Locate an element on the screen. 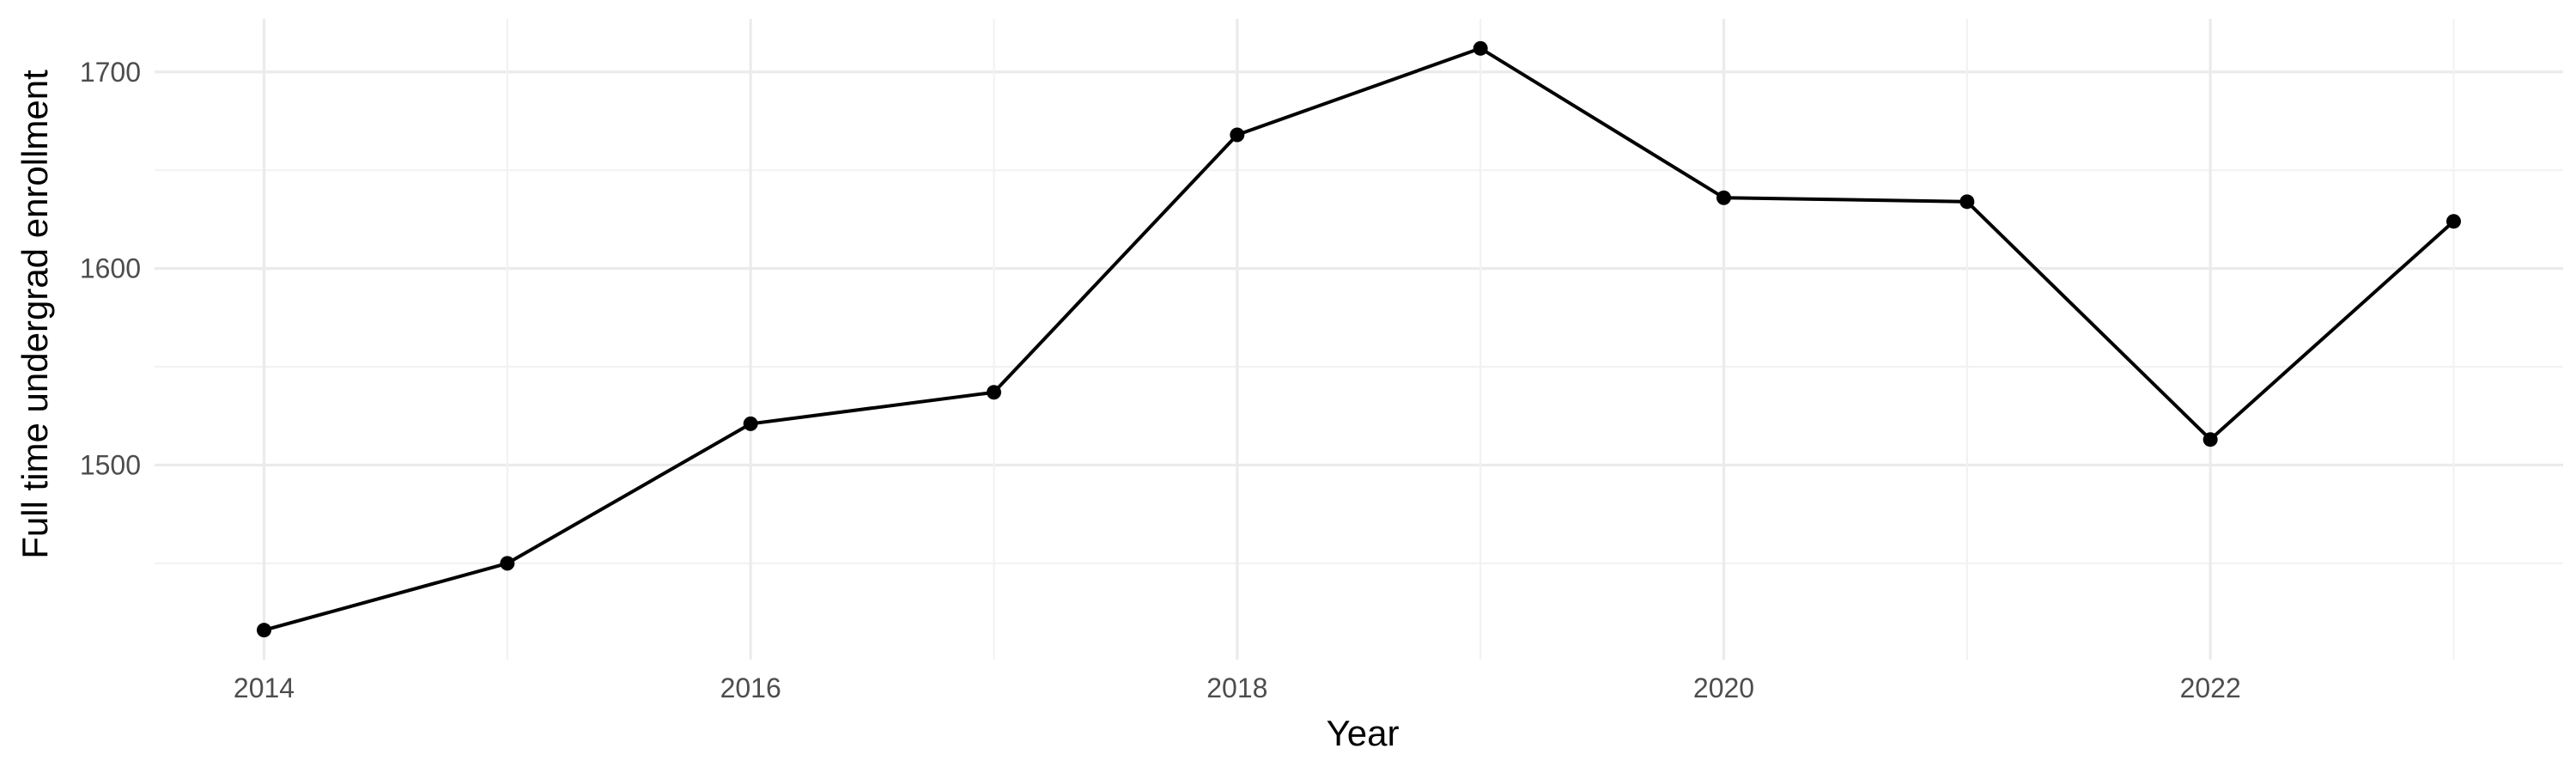 The height and width of the screenshot is (773, 2576). y-axis-title: Full time undergrad enrollment is located at coordinates (35, 314).